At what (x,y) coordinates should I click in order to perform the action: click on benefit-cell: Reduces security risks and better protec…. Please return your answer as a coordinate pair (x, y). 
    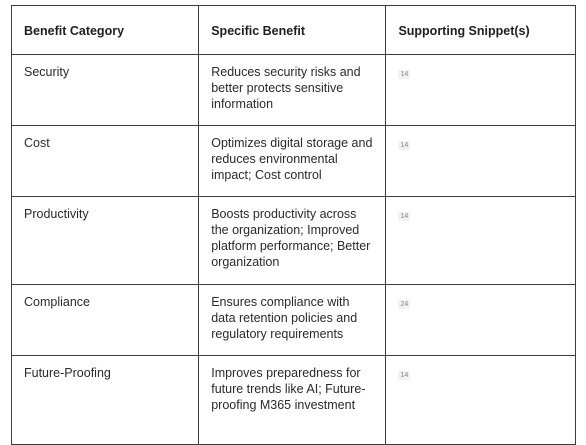
    Looking at the image, I should click on (292, 90).